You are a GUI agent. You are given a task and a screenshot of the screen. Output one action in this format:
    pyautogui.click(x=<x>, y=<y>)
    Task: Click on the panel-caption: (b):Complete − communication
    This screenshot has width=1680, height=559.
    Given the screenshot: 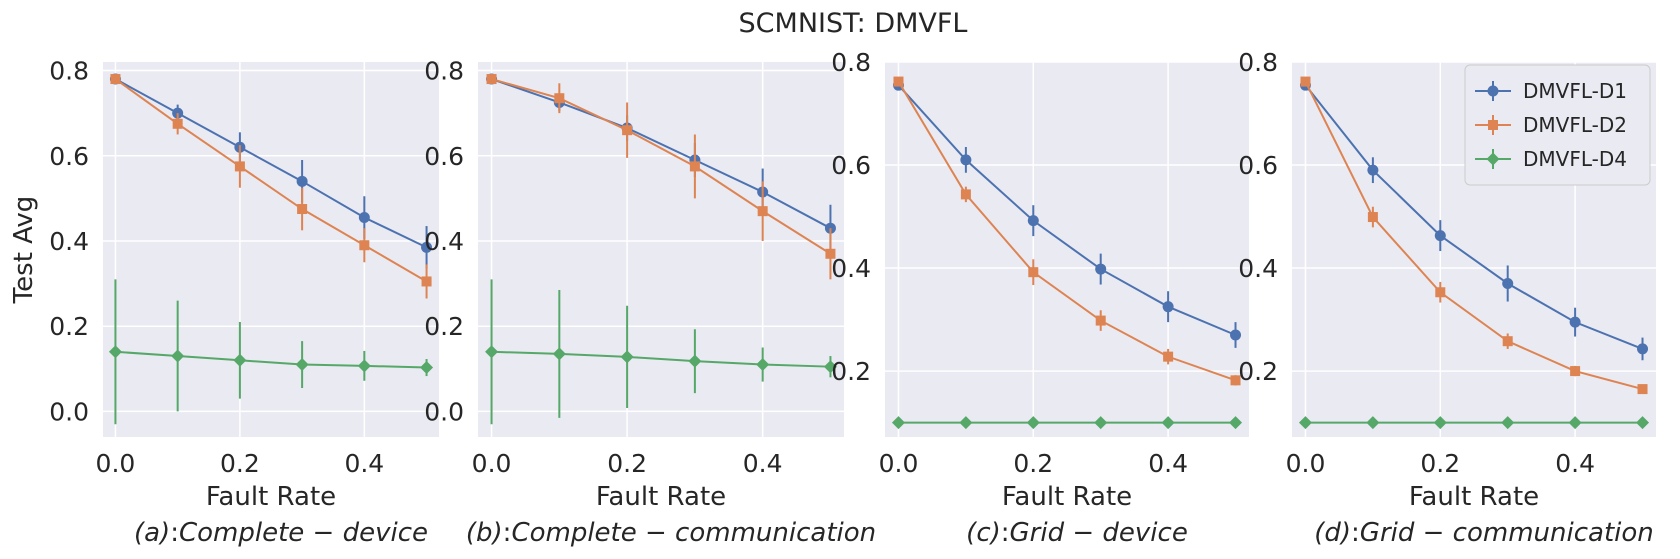 What is the action you would take?
    pyautogui.click(x=671, y=533)
    